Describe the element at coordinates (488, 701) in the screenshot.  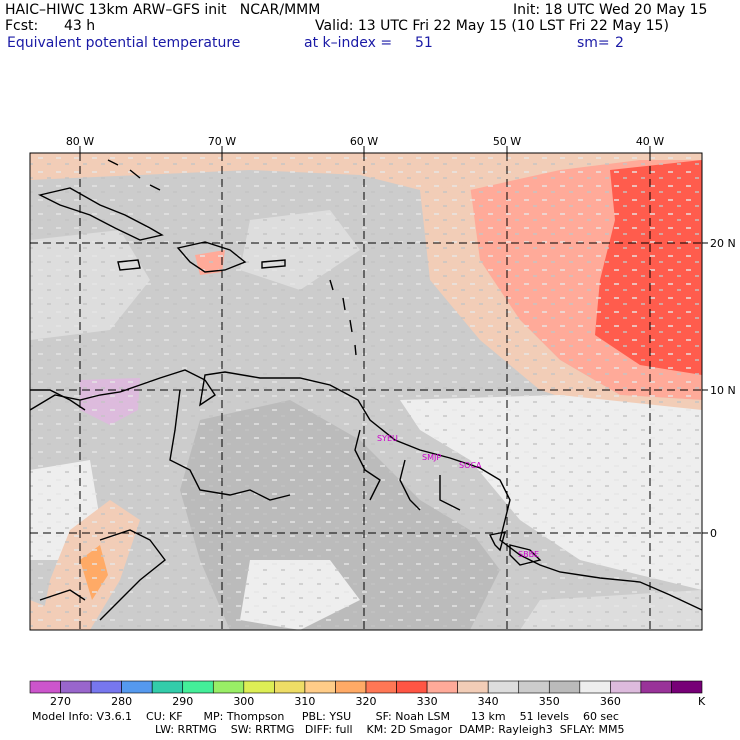
I see `colorbar-tick-label: 340` at that location.